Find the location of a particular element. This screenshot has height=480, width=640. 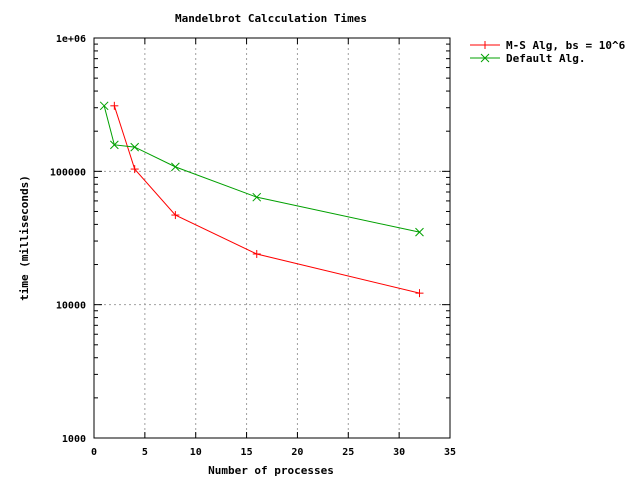

x-tick-label: 10 is located at coordinates (196, 452).